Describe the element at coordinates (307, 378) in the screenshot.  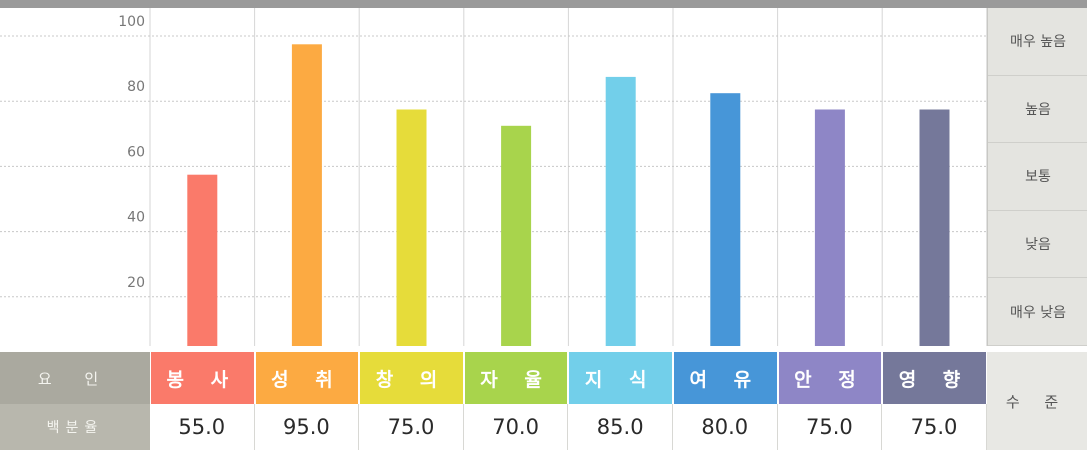
I see `factor-label: 성 취` at that location.